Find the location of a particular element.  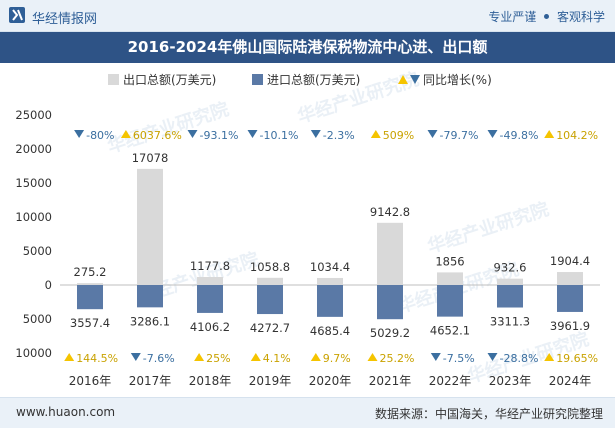

import-value-label: 5029.2 is located at coordinates (390, 333).